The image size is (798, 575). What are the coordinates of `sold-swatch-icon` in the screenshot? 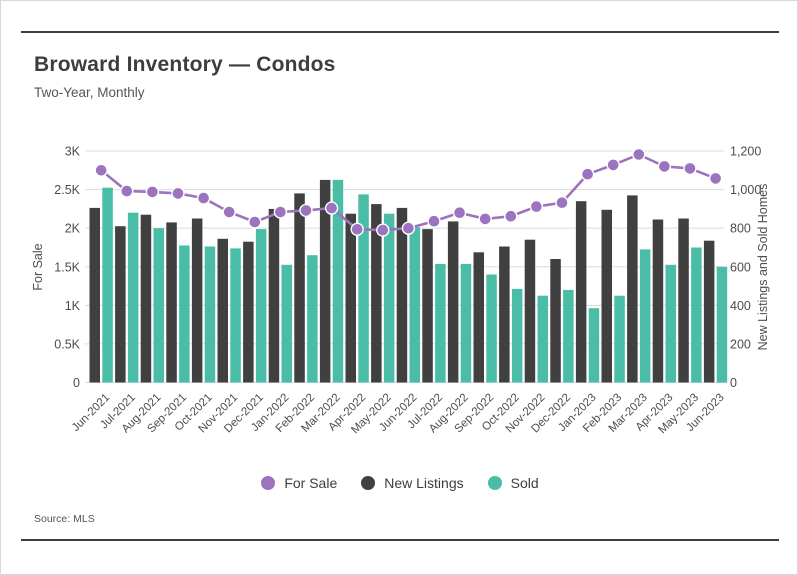 It's located at (494, 483).